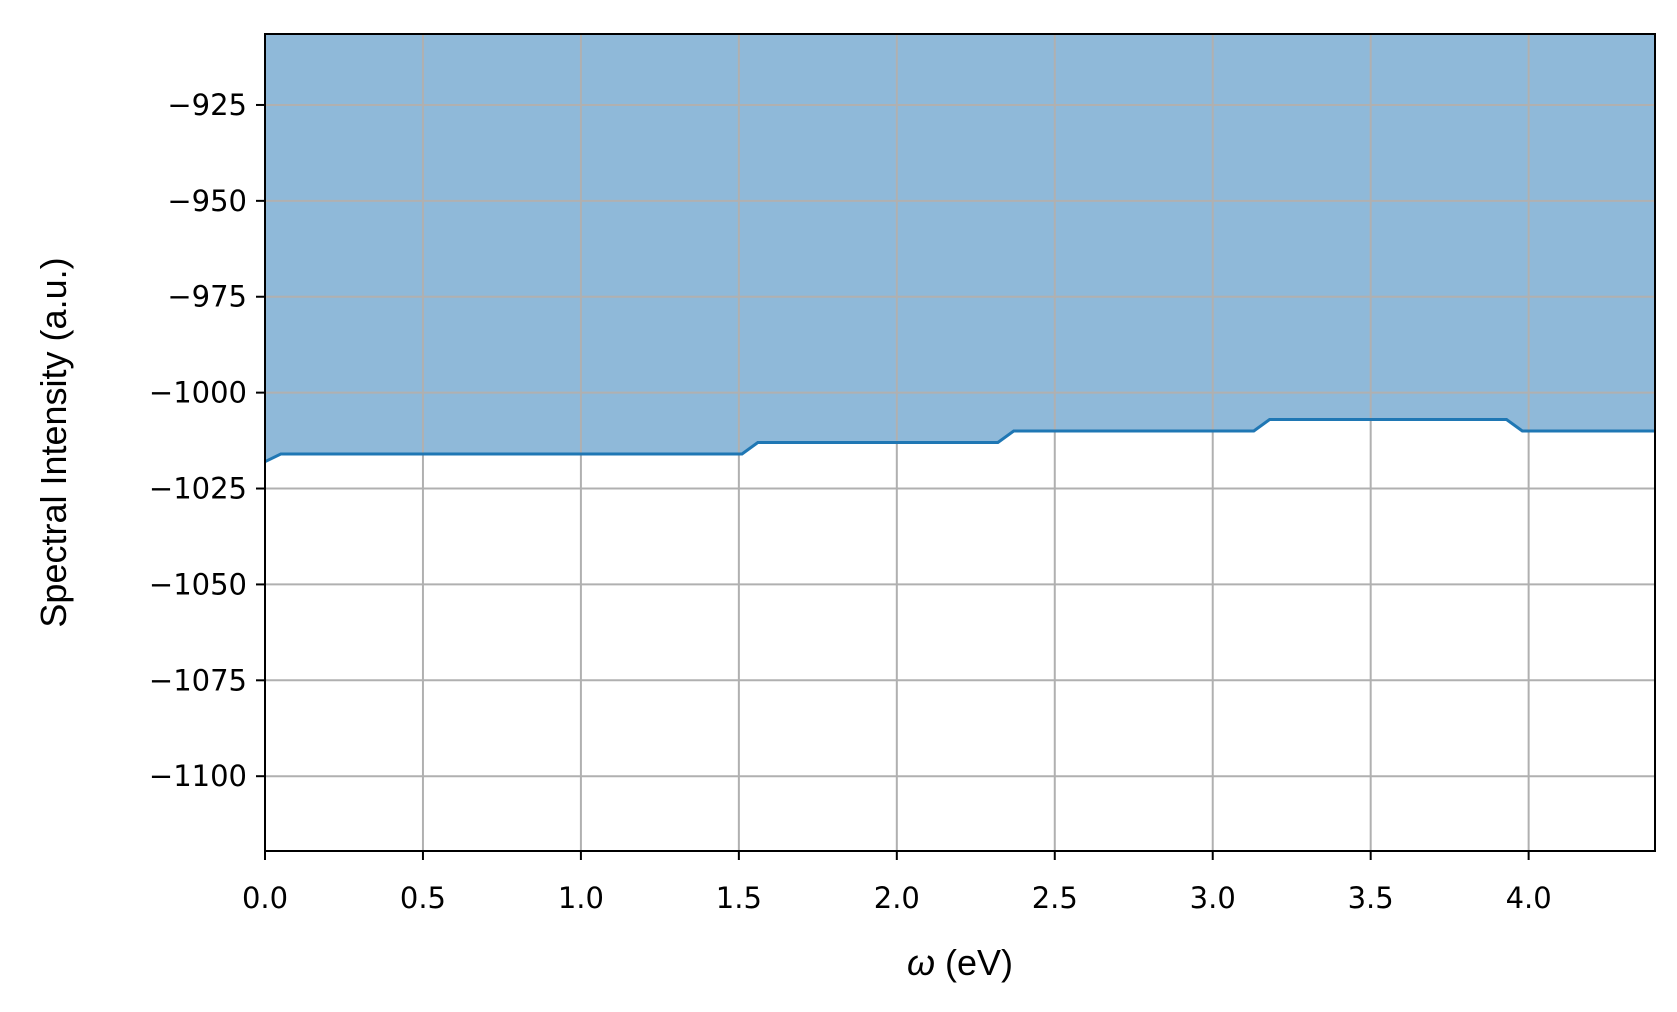  I want to click on y-axis-label: Spectral Intensity (a.u.), so click(53, 442).